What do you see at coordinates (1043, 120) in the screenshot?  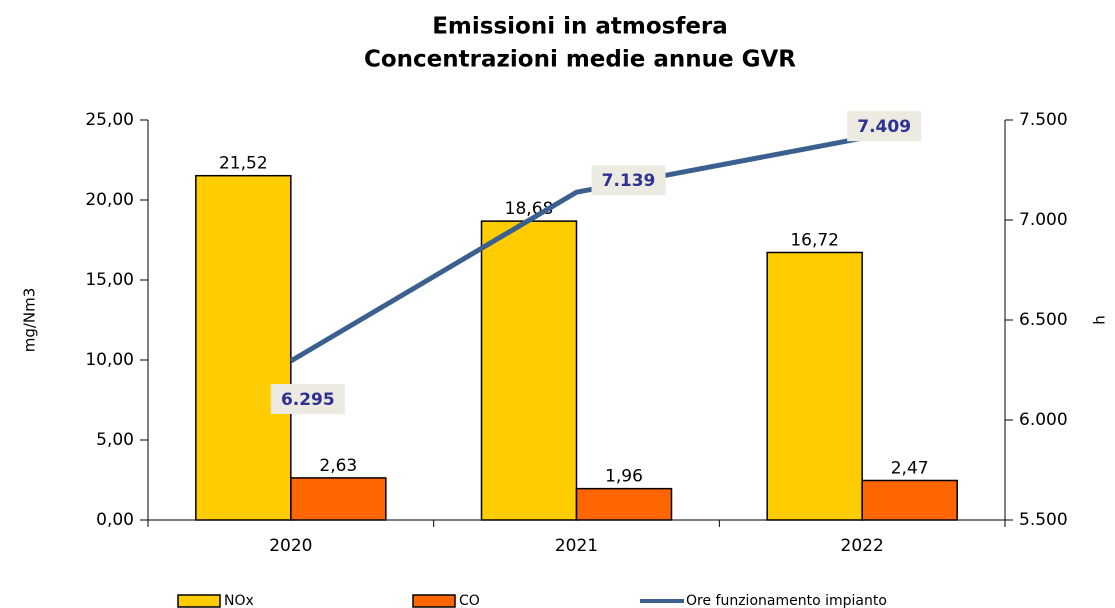 I see `y2-tick-label: 7.500` at bounding box center [1043, 120].